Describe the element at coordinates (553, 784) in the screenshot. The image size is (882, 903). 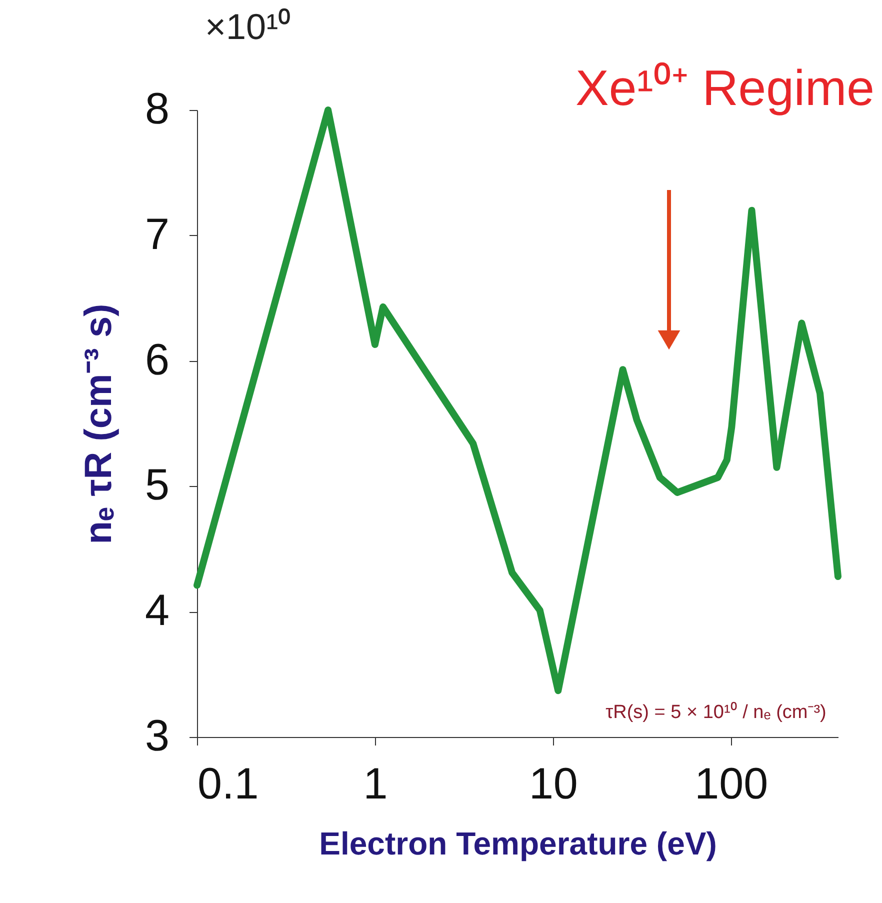
I see `x-tick-label: 10` at that location.